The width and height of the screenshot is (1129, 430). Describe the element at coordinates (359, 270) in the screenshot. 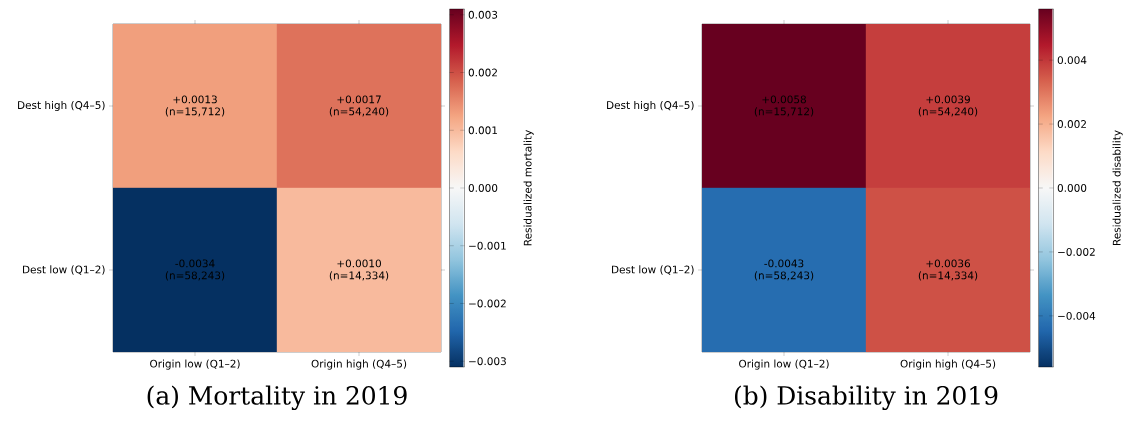

I see `data-label: +0.0010 (n=14,334)` at that location.